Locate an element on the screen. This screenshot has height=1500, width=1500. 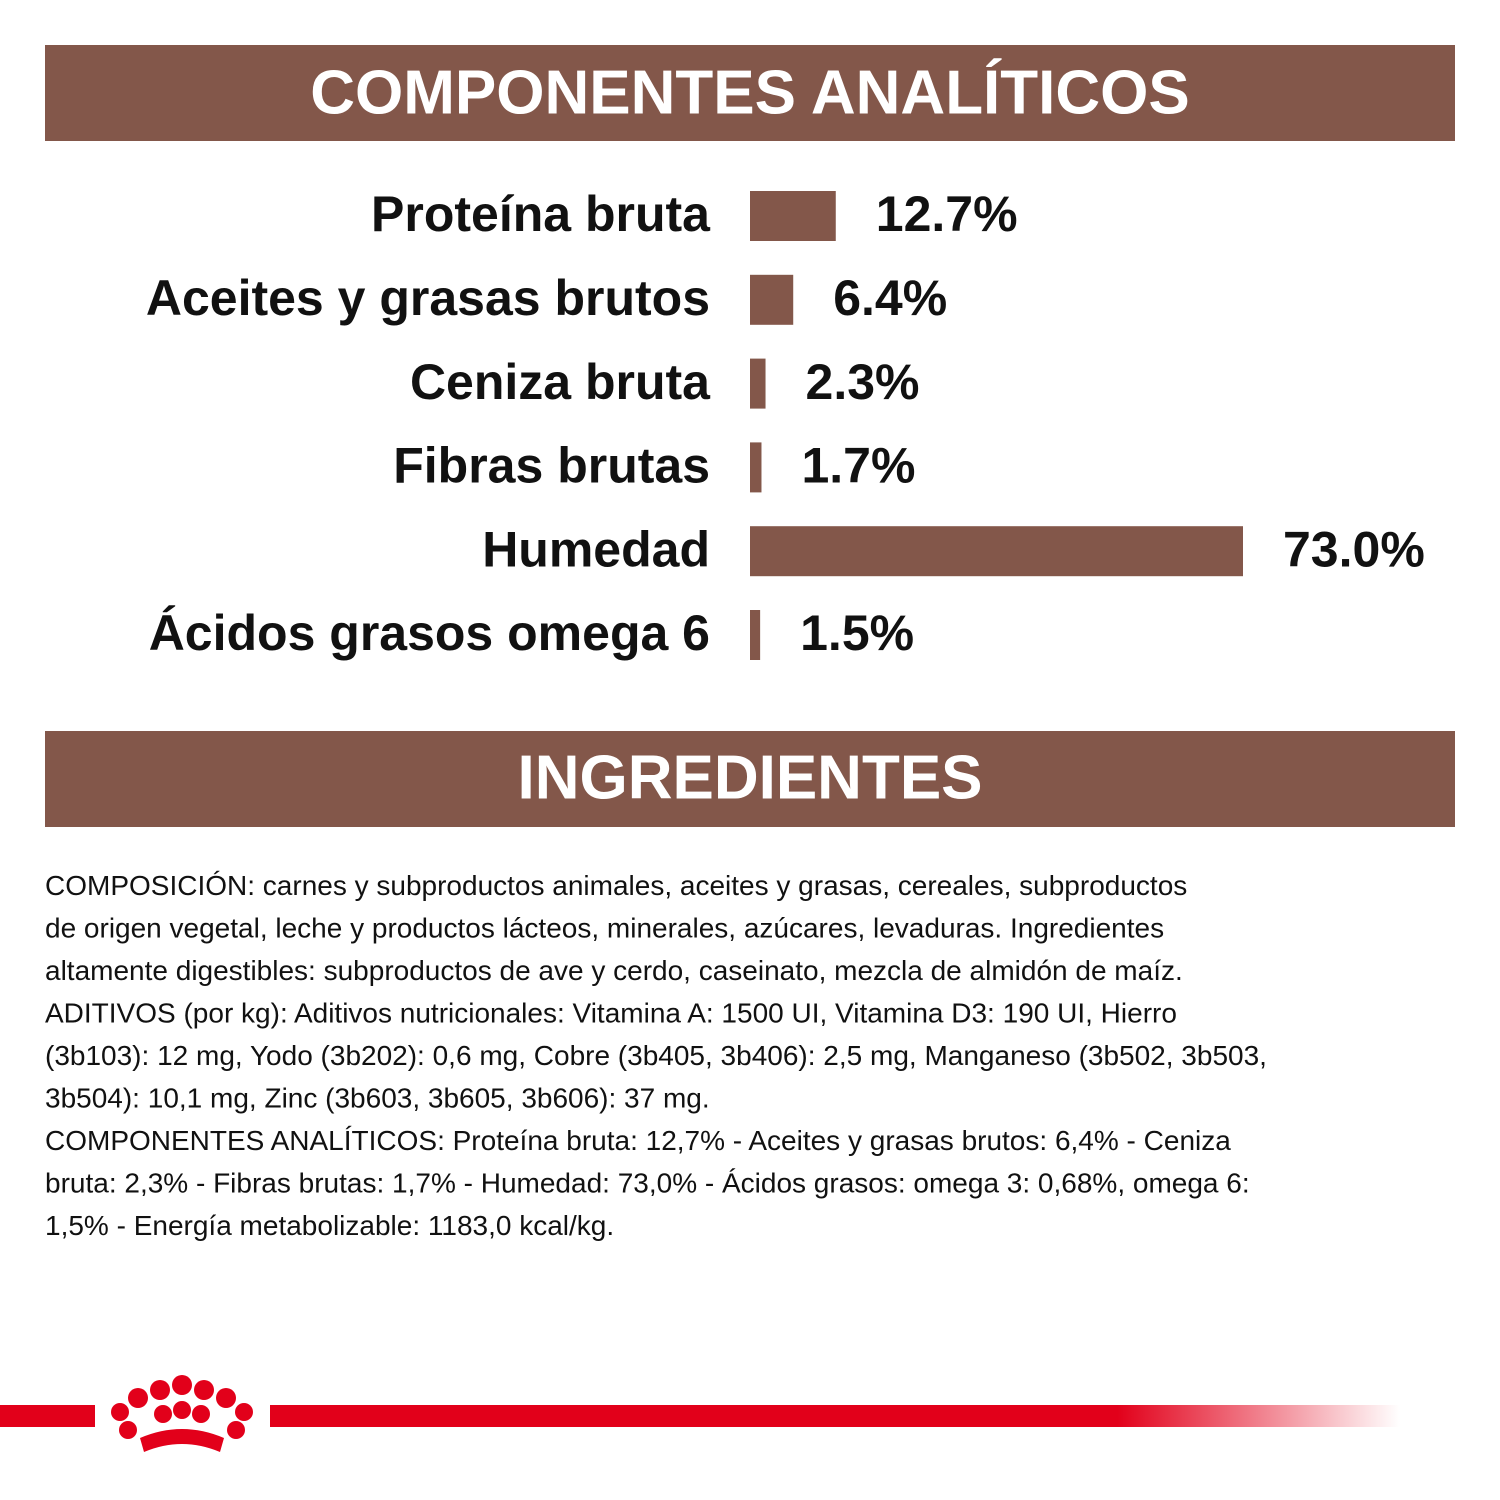
chart-title: COMPONENTES ANALÍTICOS is located at coordinates (750, 92).